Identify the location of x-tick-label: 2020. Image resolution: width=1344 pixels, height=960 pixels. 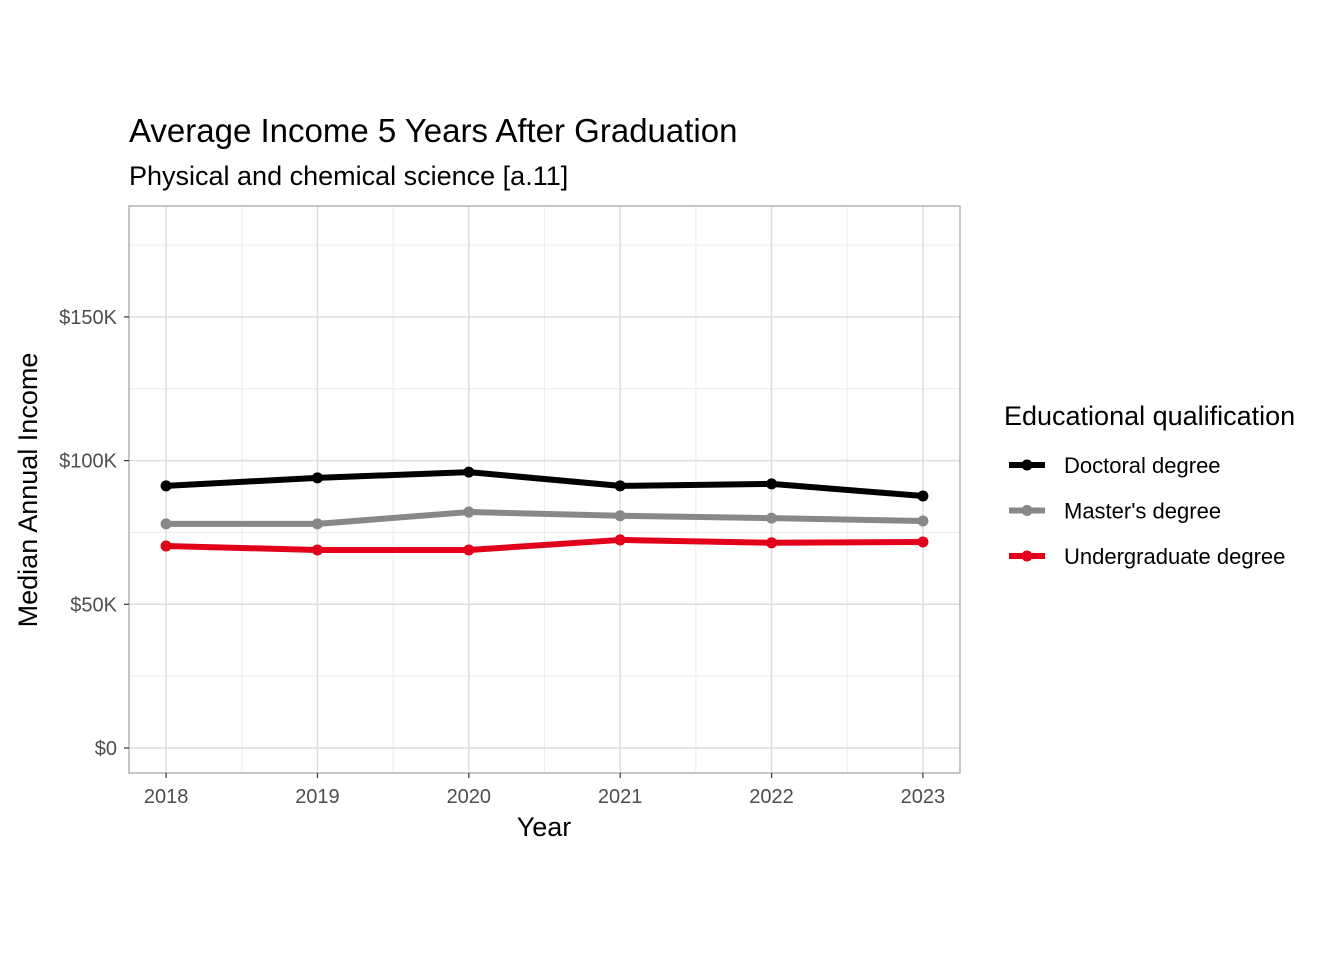
(469, 797).